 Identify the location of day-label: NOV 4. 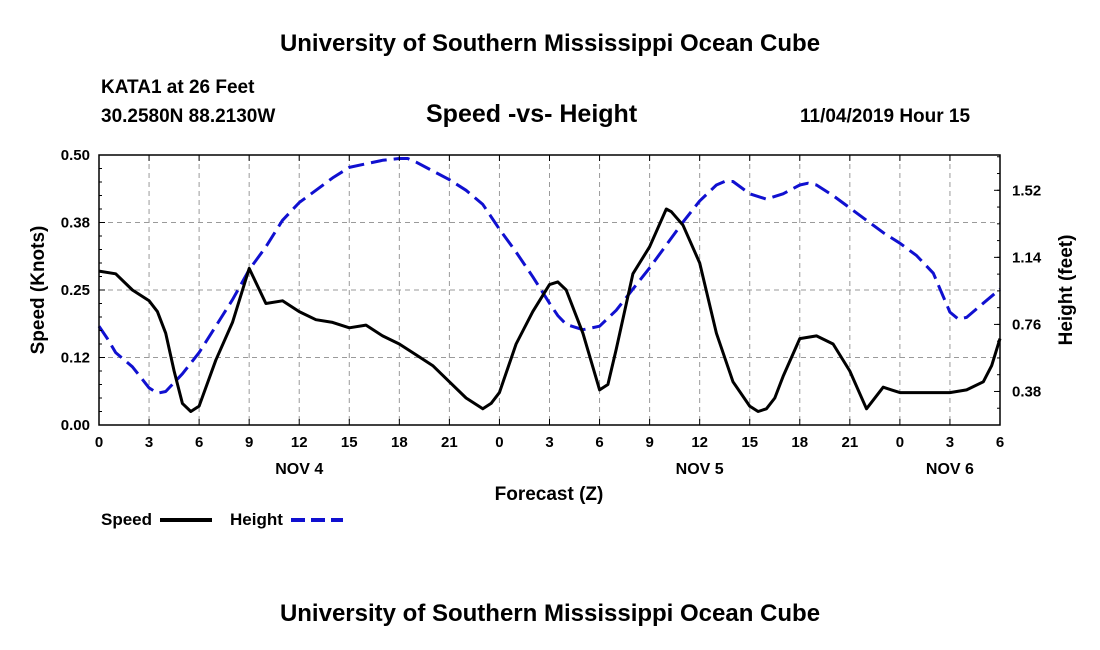
(299, 469).